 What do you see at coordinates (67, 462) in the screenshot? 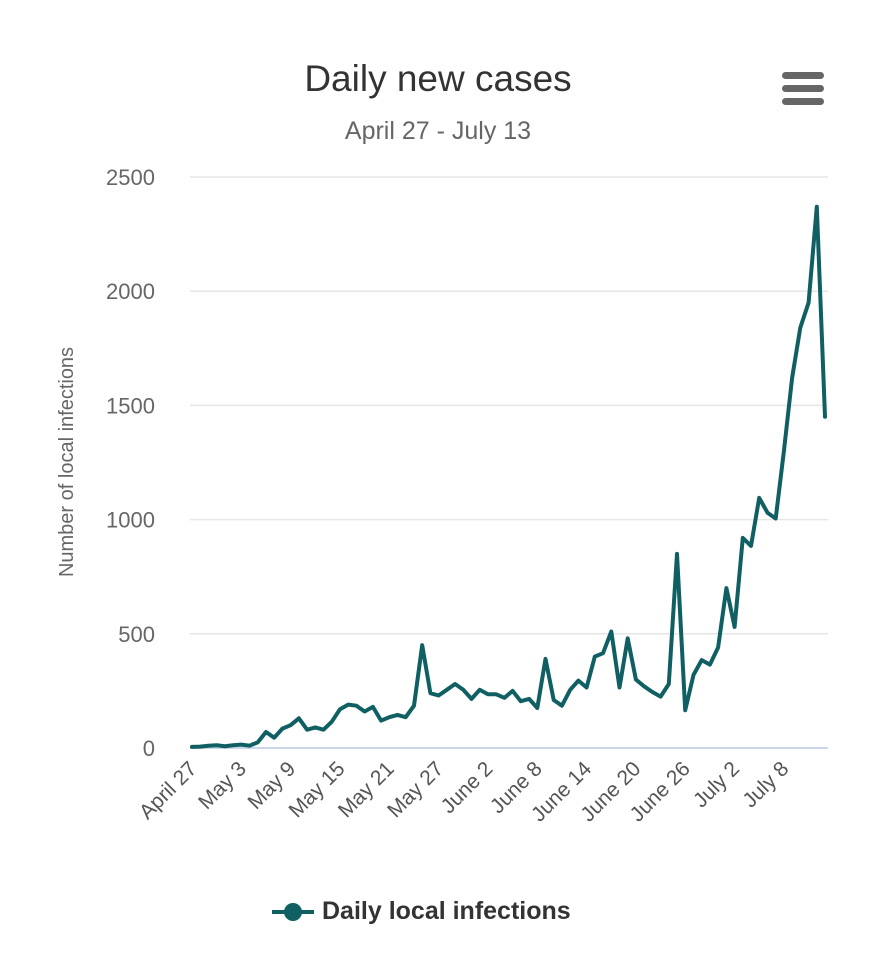
I see `y-axis-label: Number of local infections` at bounding box center [67, 462].